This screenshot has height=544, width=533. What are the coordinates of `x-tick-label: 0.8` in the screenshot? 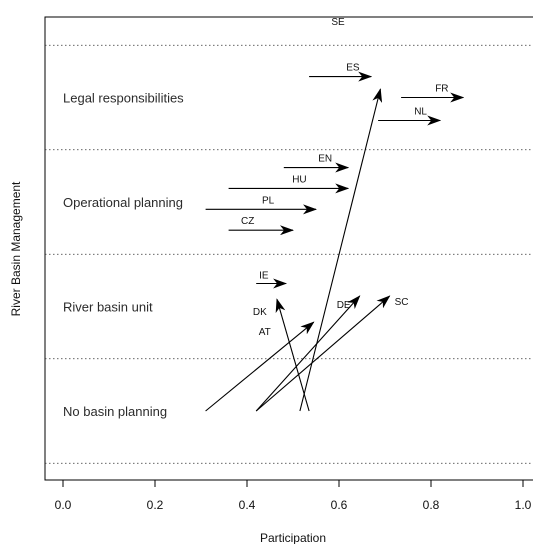 It's located at (431, 505).